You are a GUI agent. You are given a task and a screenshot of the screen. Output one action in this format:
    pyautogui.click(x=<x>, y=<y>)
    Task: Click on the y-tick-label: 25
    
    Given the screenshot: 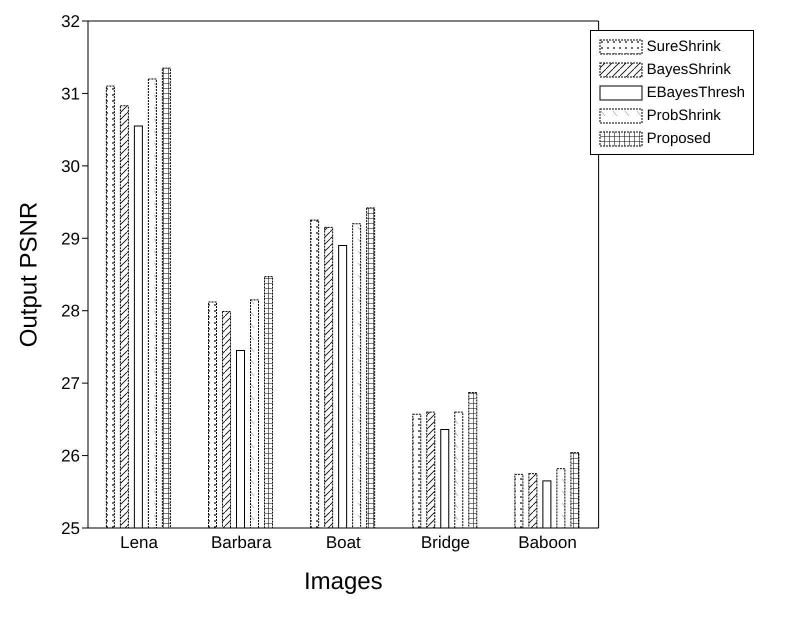 What is the action you would take?
    pyautogui.click(x=70, y=528)
    